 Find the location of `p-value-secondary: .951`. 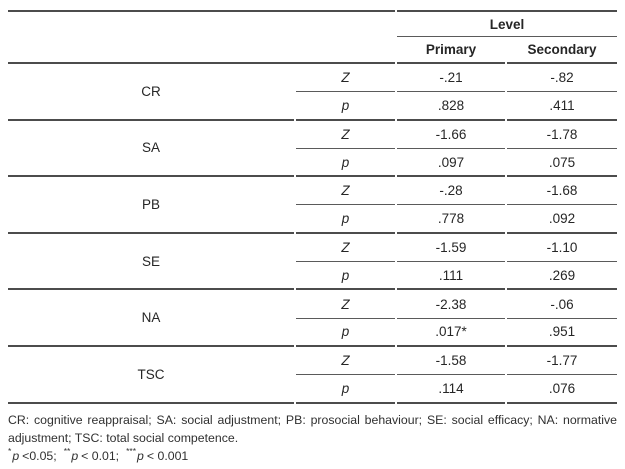

p-value-secondary: .951 is located at coordinates (562, 333).